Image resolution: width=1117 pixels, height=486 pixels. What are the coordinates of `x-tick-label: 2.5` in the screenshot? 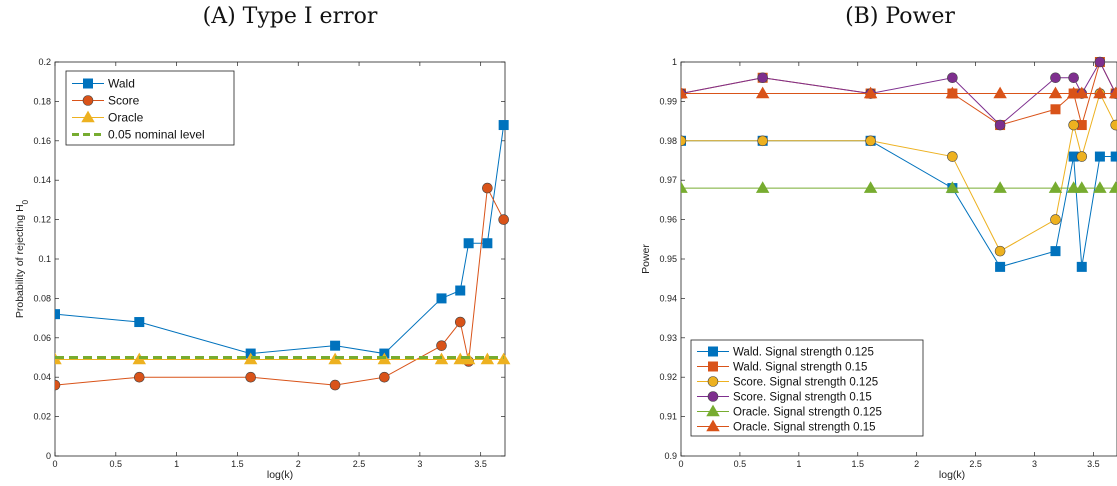 It's located at (359, 464).